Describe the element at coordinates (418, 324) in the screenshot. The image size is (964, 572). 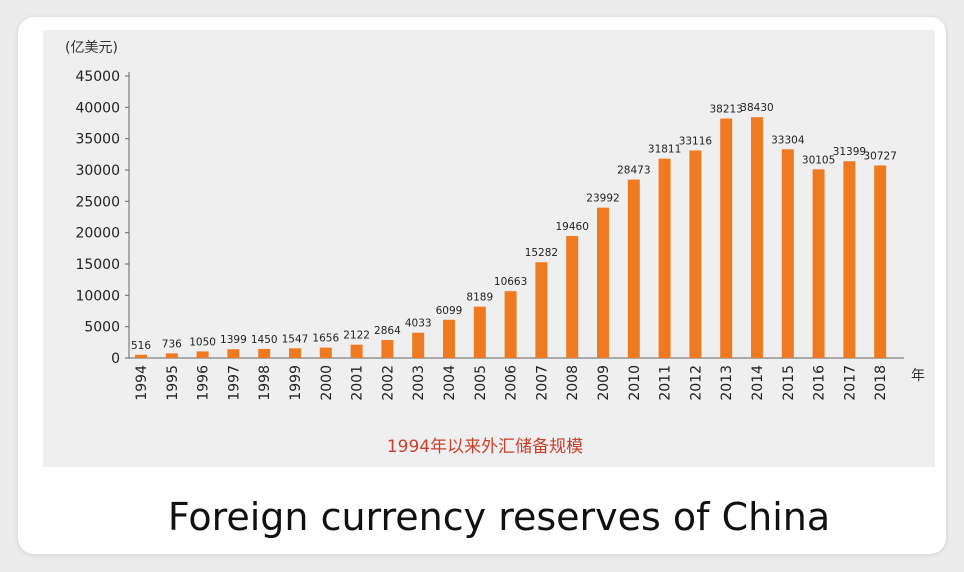
I see `data-label: 4033` at that location.